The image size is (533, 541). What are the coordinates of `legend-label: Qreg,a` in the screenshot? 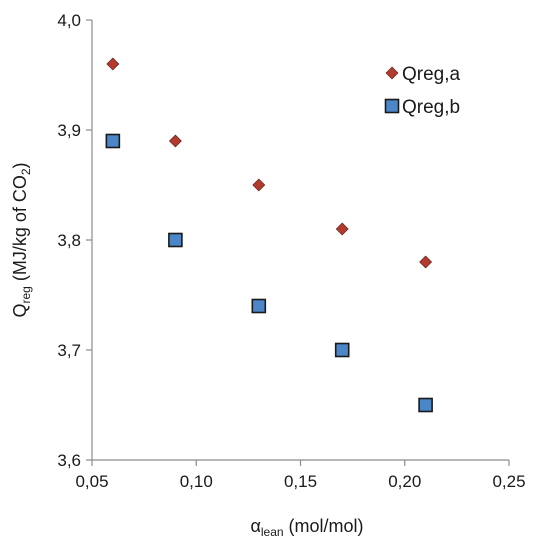 It's located at (431, 74).